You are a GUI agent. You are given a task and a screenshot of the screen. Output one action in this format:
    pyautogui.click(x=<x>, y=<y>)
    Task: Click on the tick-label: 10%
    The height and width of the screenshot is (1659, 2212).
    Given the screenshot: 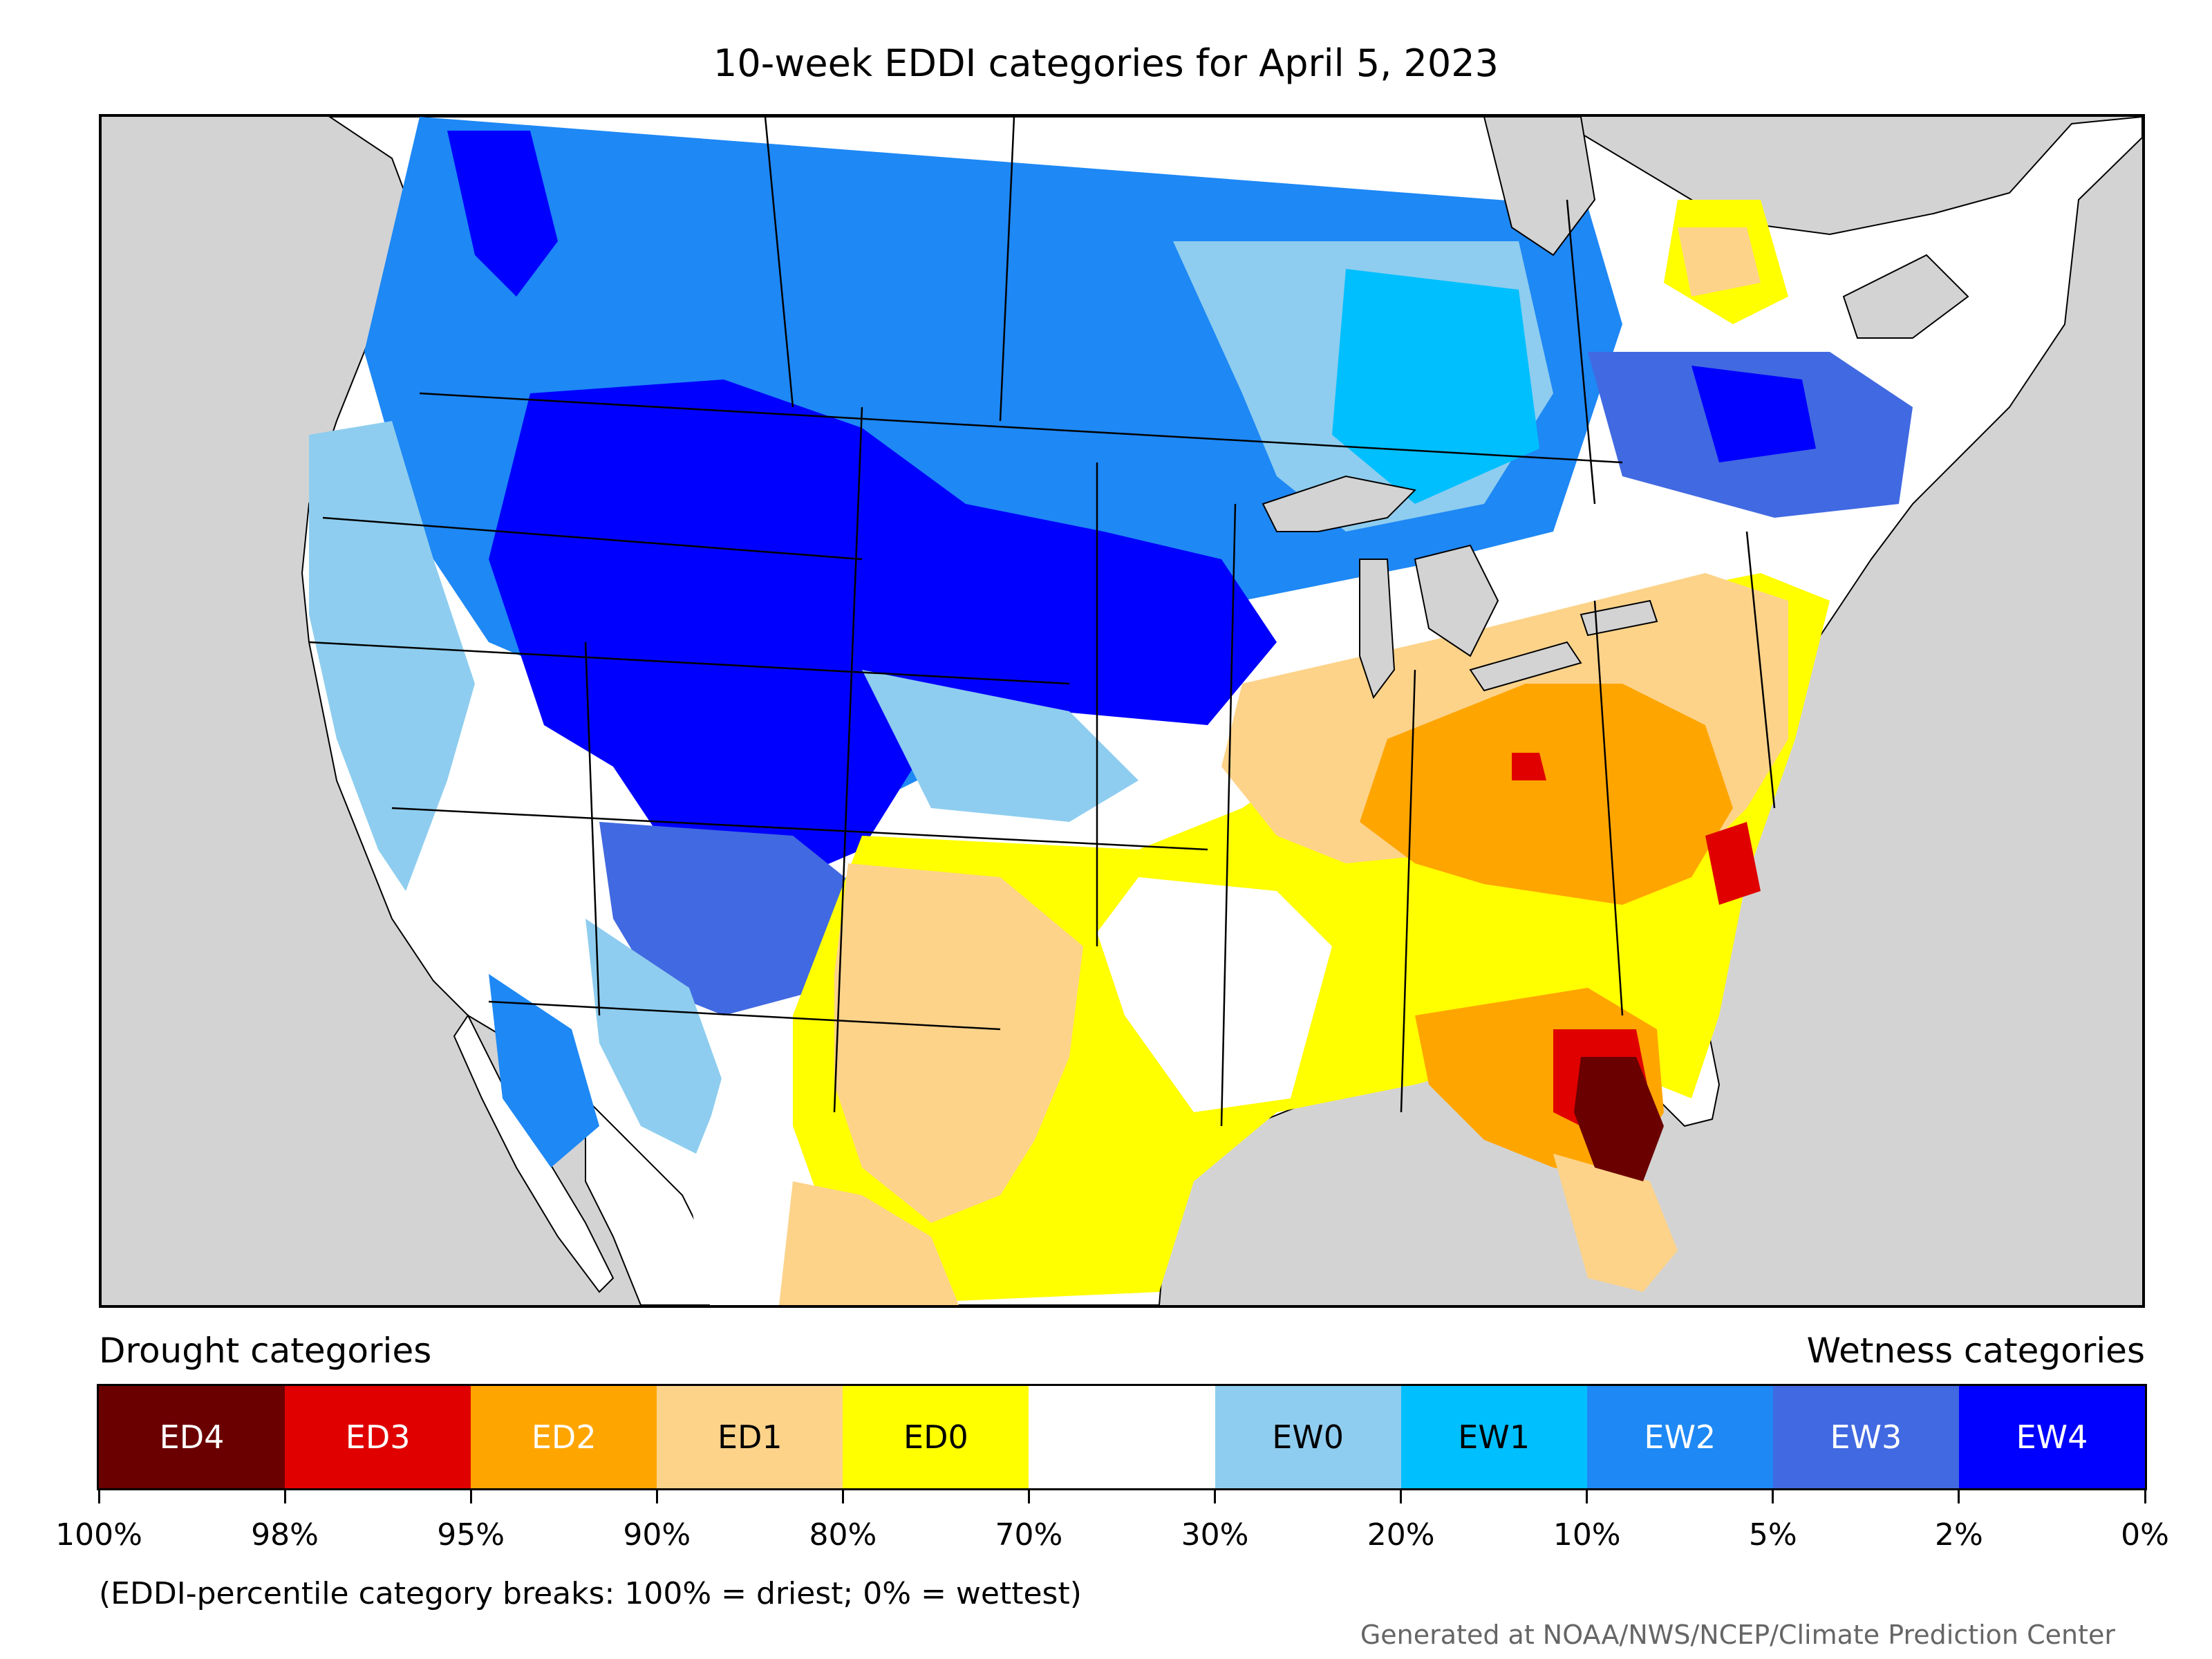 What is the action you would take?
    pyautogui.click(x=1587, y=1535)
    